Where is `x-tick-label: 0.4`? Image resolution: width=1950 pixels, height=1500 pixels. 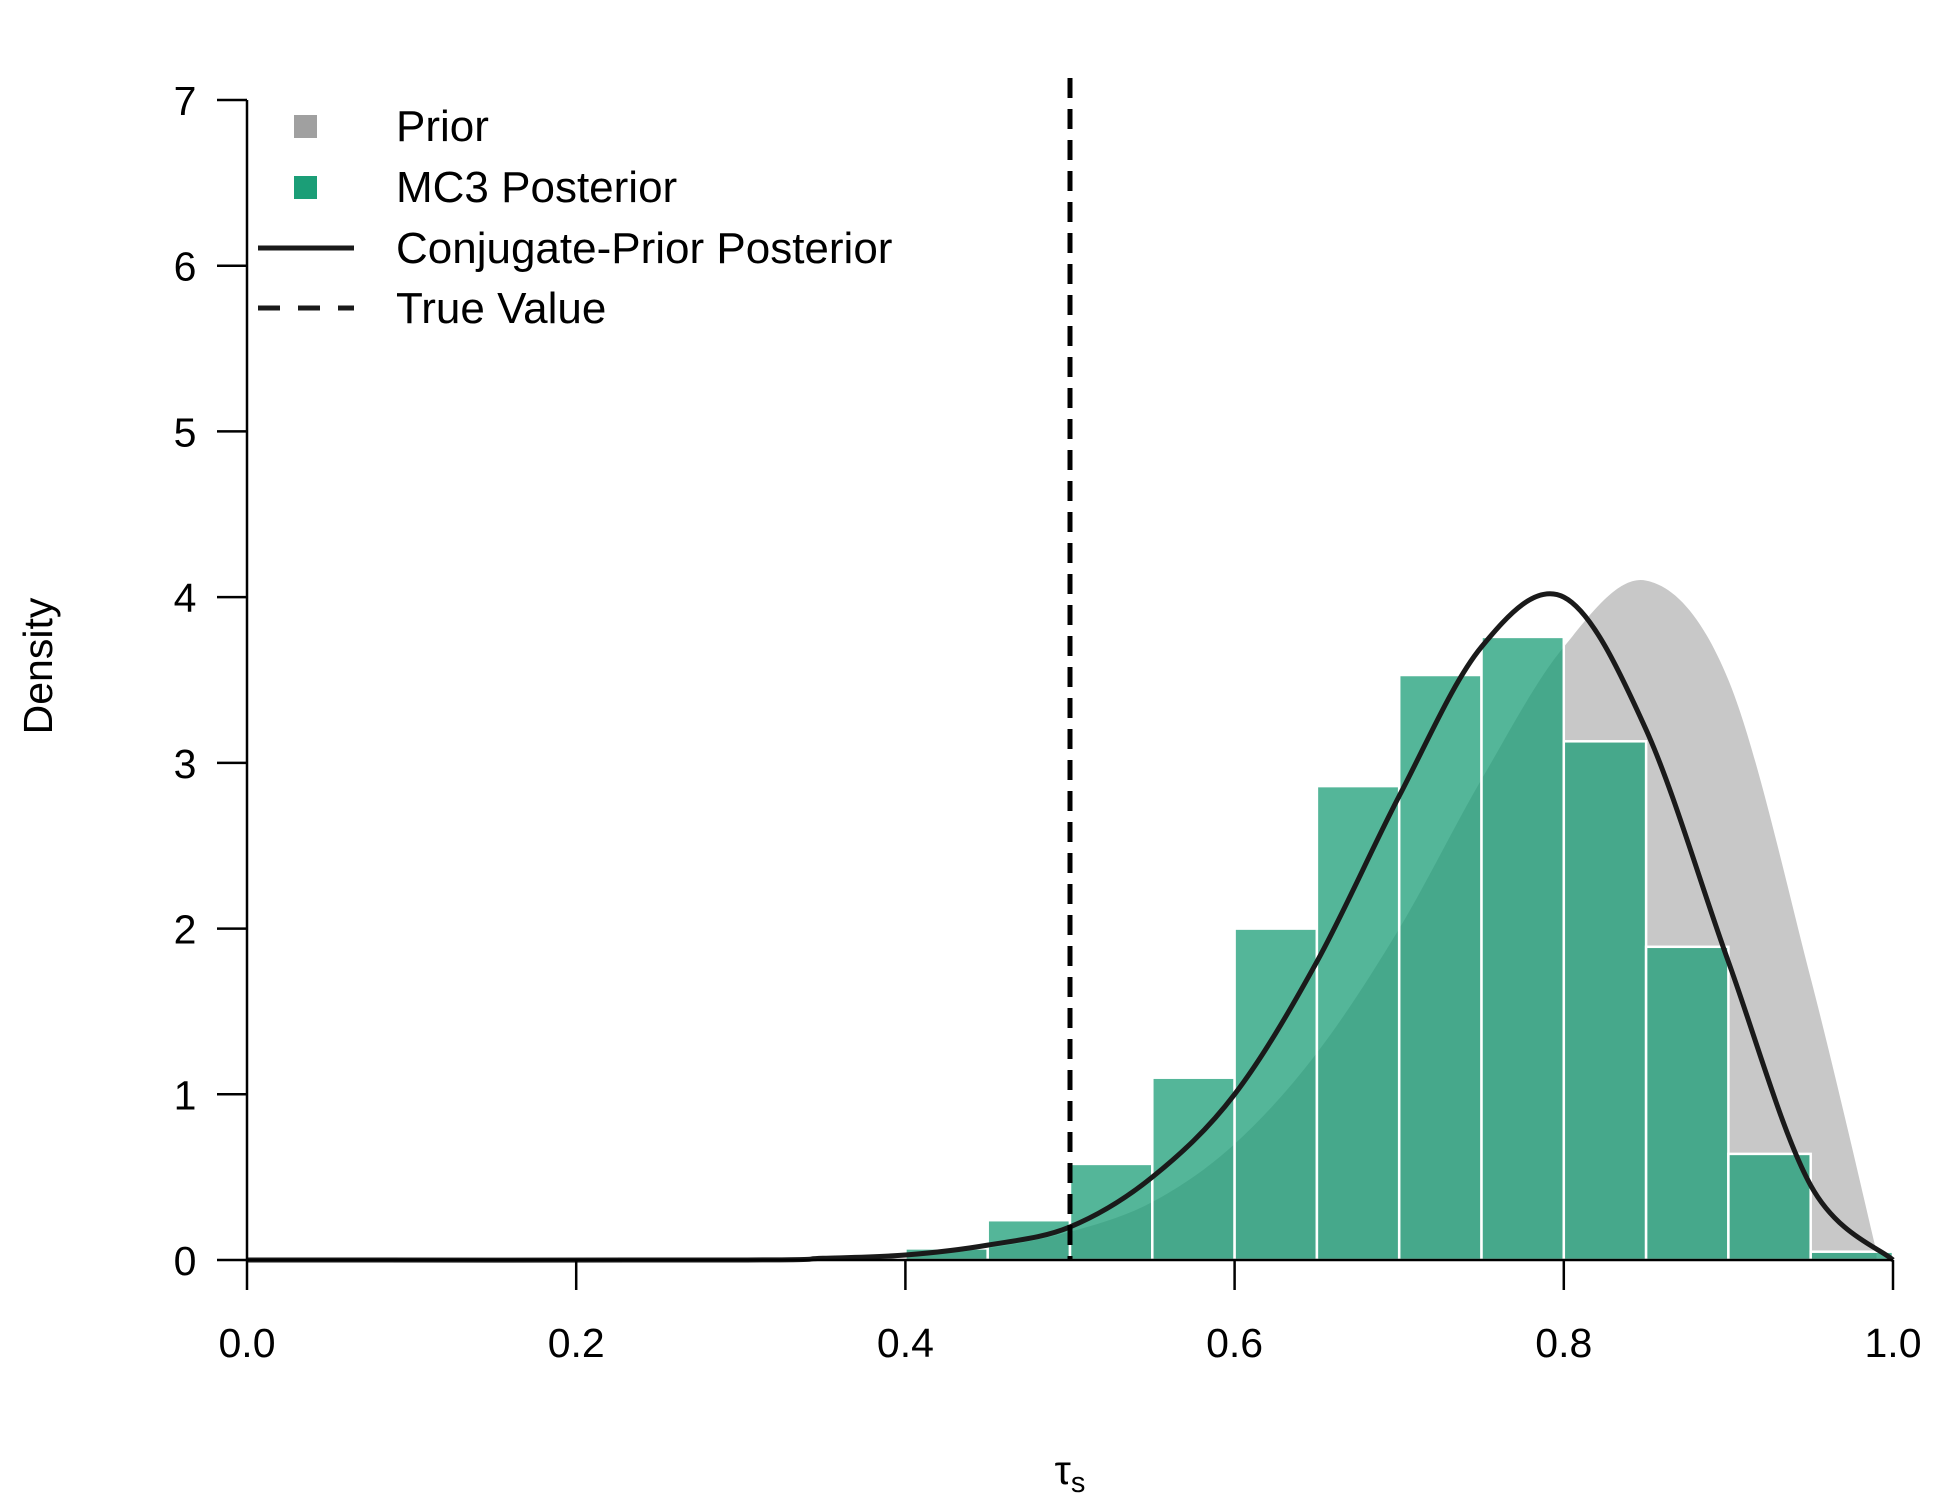 x-tick-label: 0.4 is located at coordinates (905, 1343).